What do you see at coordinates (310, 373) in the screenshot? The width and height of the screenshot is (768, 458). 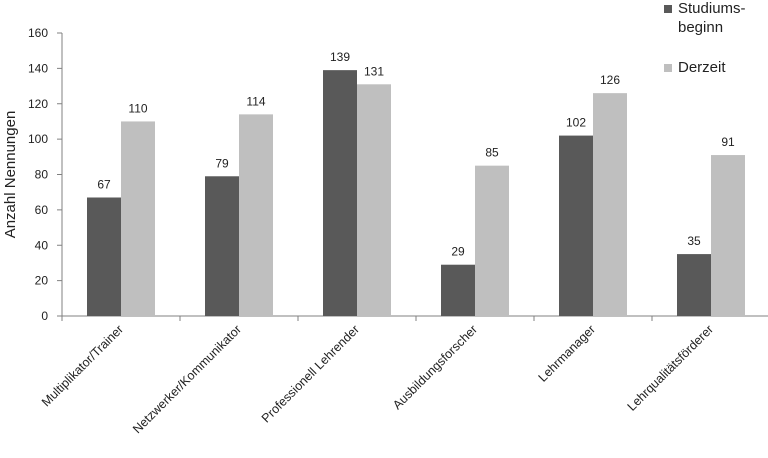 I see `category-label: Professionell Lehrender` at bounding box center [310, 373].